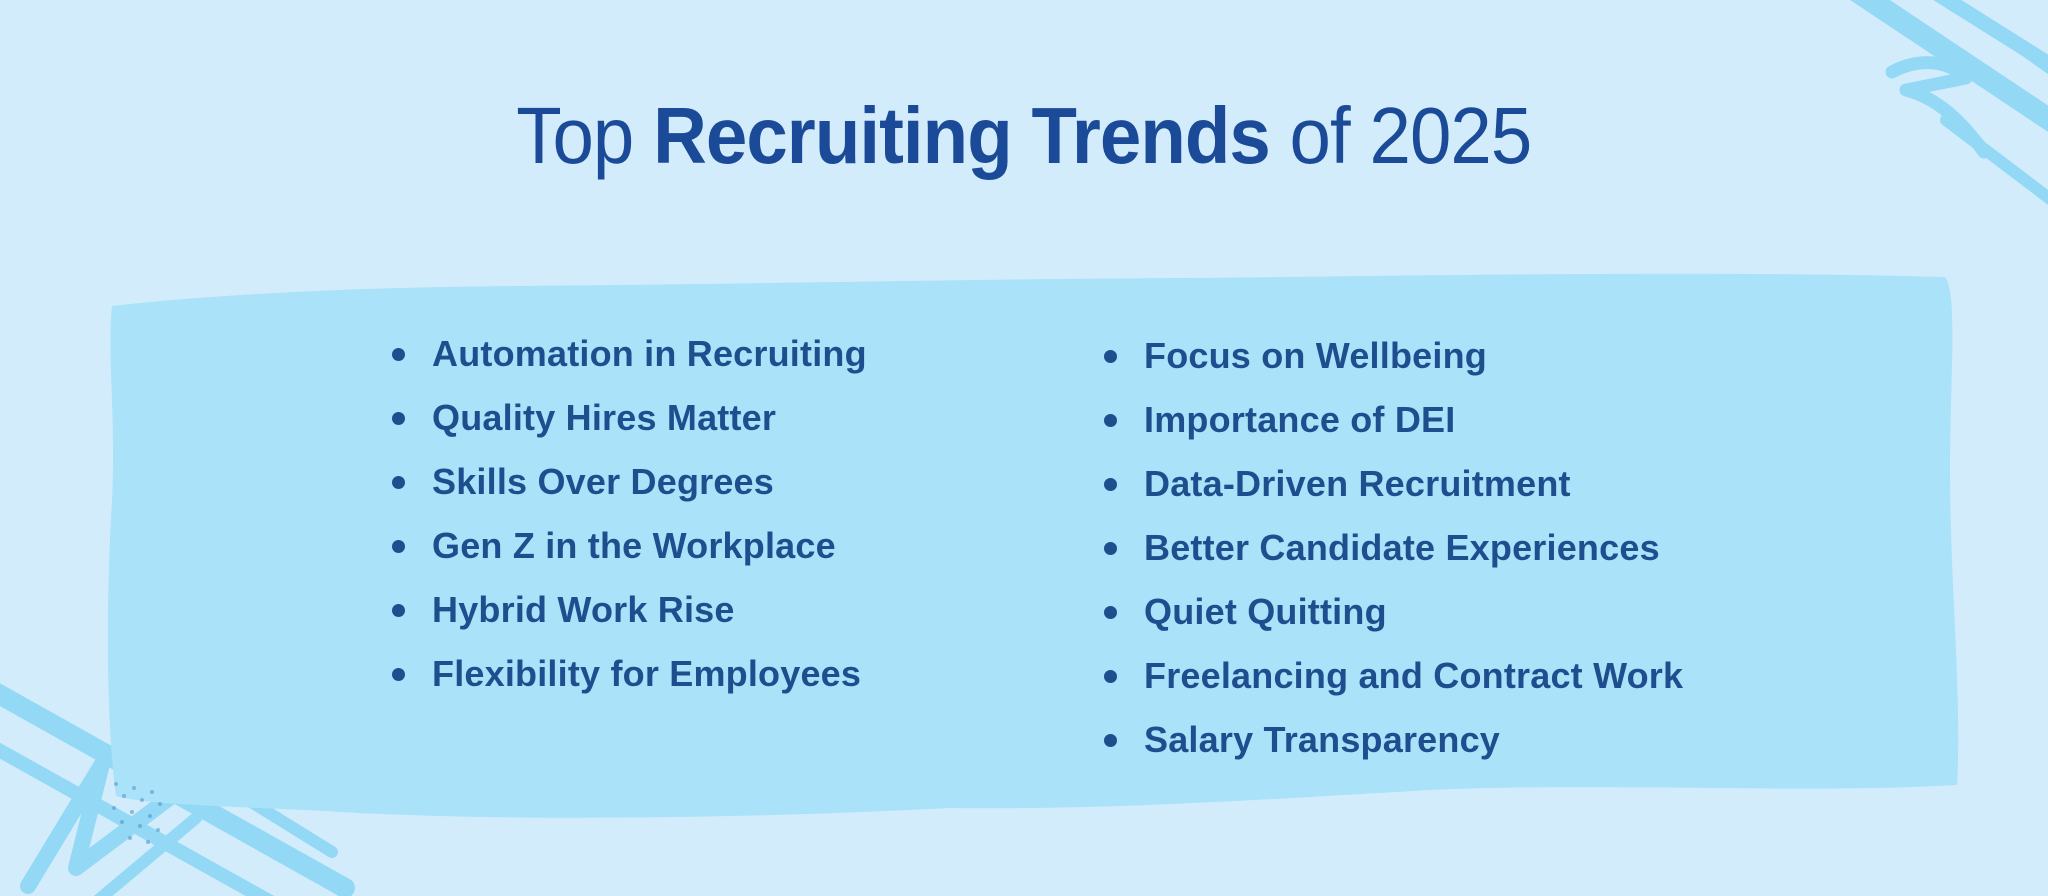  Describe the element at coordinates (634, 545) in the screenshot. I see `list-item-label: Gen Z in the Workplace` at that location.